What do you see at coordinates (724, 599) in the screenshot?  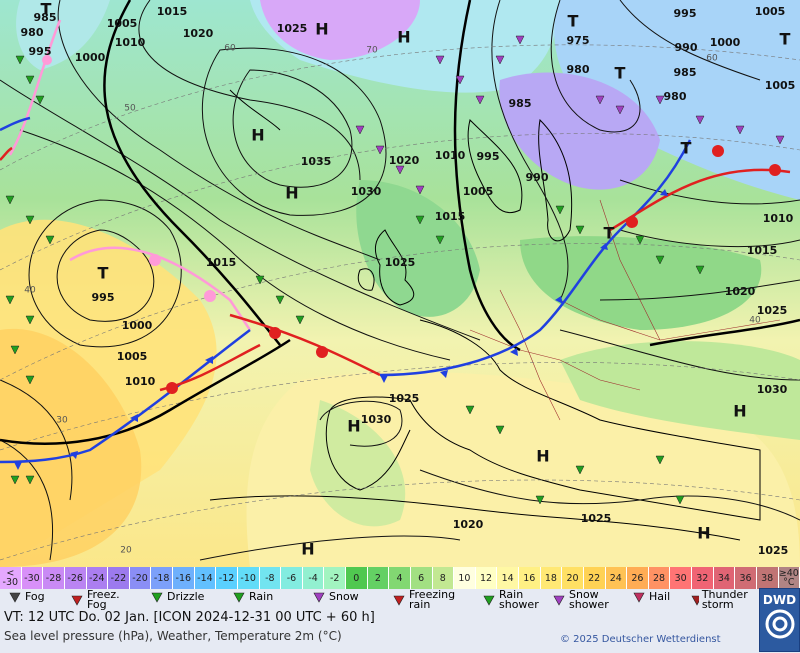 I see `legend-label: Thunder storm` at bounding box center [724, 599].